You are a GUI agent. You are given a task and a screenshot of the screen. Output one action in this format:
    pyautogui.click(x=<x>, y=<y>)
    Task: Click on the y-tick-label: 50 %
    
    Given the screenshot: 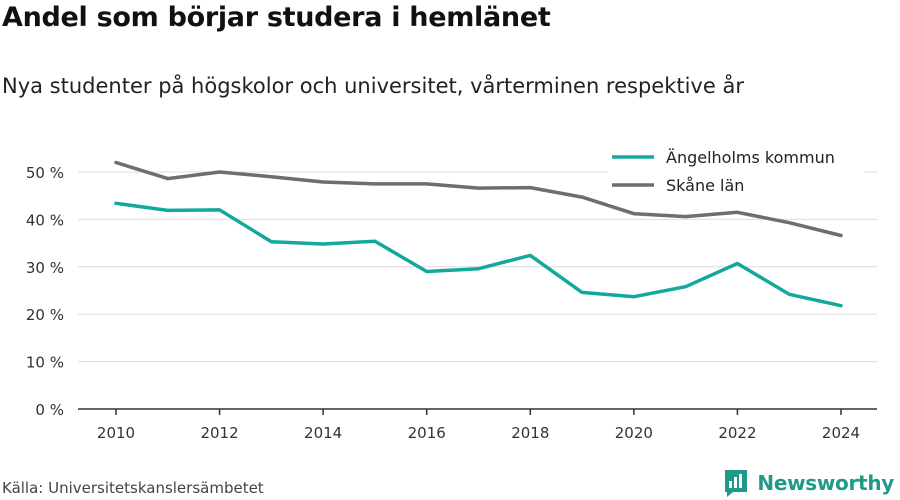 What is the action you would take?
    pyautogui.click(x=45, y=173)
    